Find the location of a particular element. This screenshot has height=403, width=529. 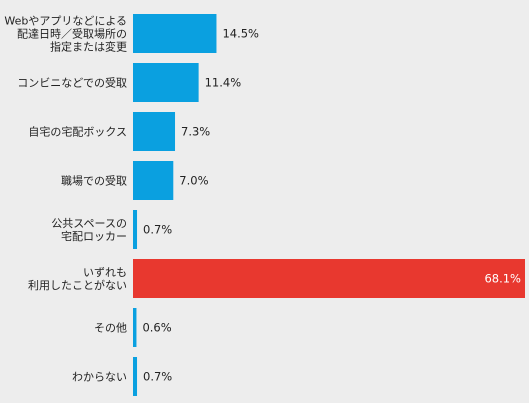

value-label-2: 7.3% is located at coordinates (195, 132).